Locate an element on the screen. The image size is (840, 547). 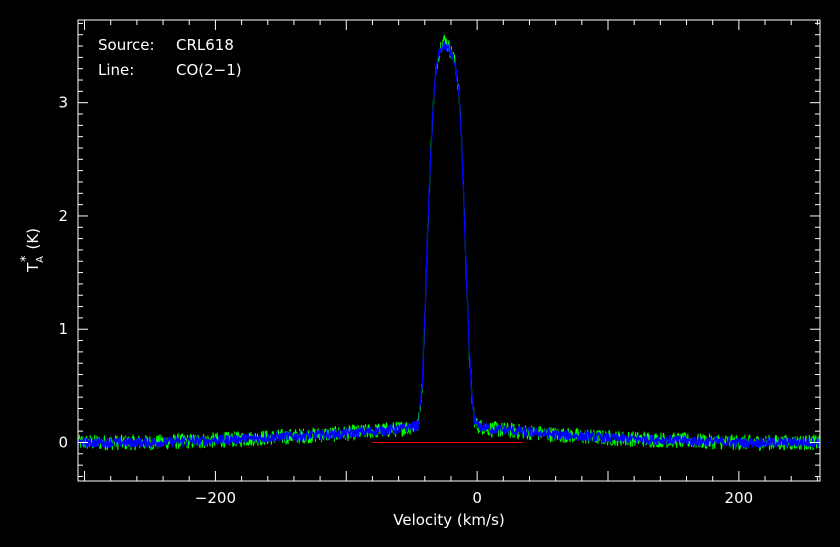
x-tick-label: −200 is located at coordinates (215, 498).